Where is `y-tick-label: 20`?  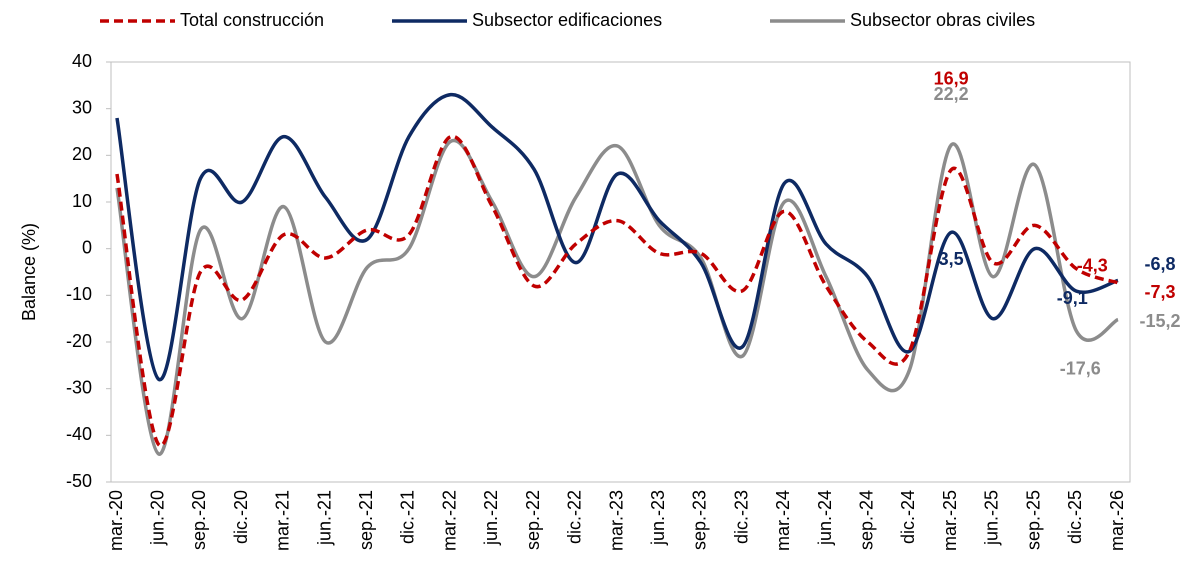
y-tick-label: 20 is located at coordinates (82, 154).